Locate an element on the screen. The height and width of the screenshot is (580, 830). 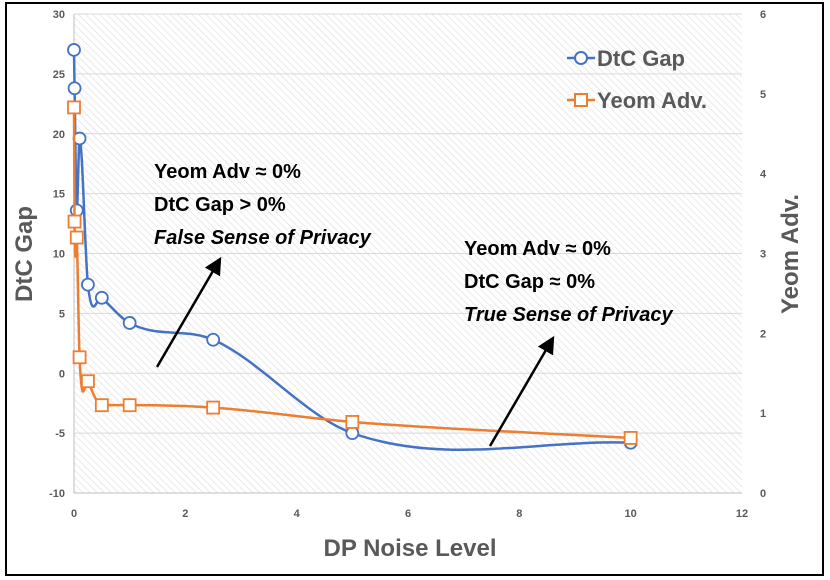
y-tick-6: 20 is located at coordinates (59, 135).